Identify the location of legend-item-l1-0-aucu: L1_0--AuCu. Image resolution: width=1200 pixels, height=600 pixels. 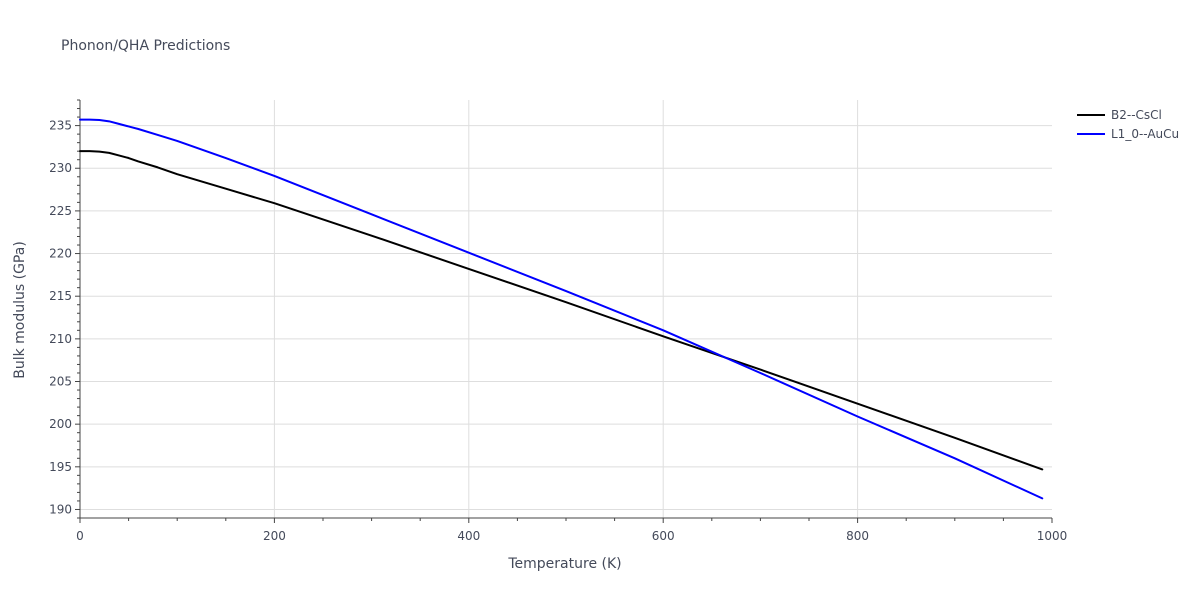
(1128, 134).